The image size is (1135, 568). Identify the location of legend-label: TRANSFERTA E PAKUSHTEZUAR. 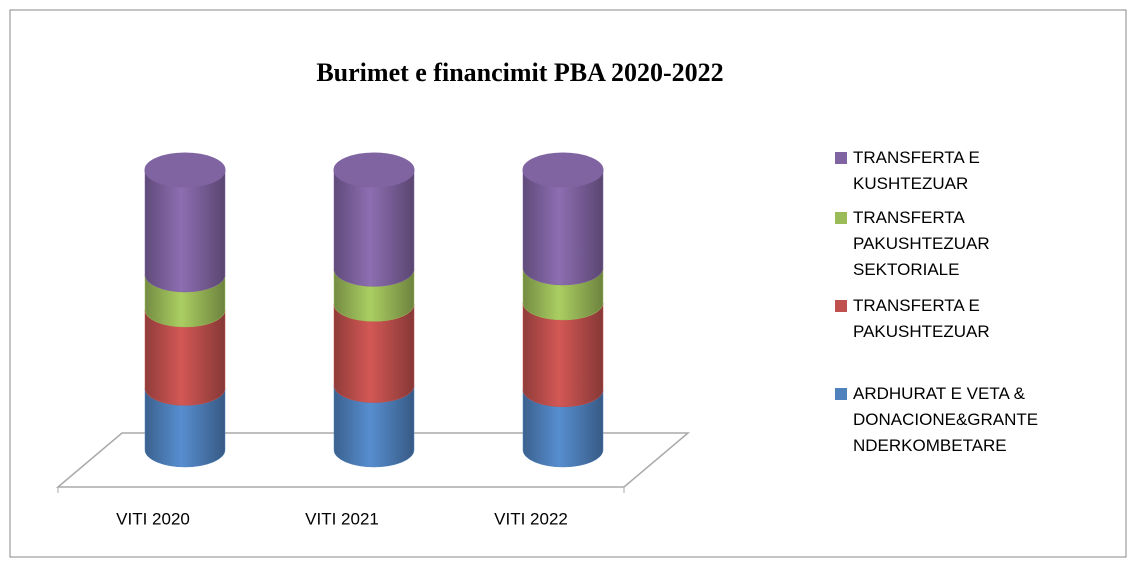
(921, 318).